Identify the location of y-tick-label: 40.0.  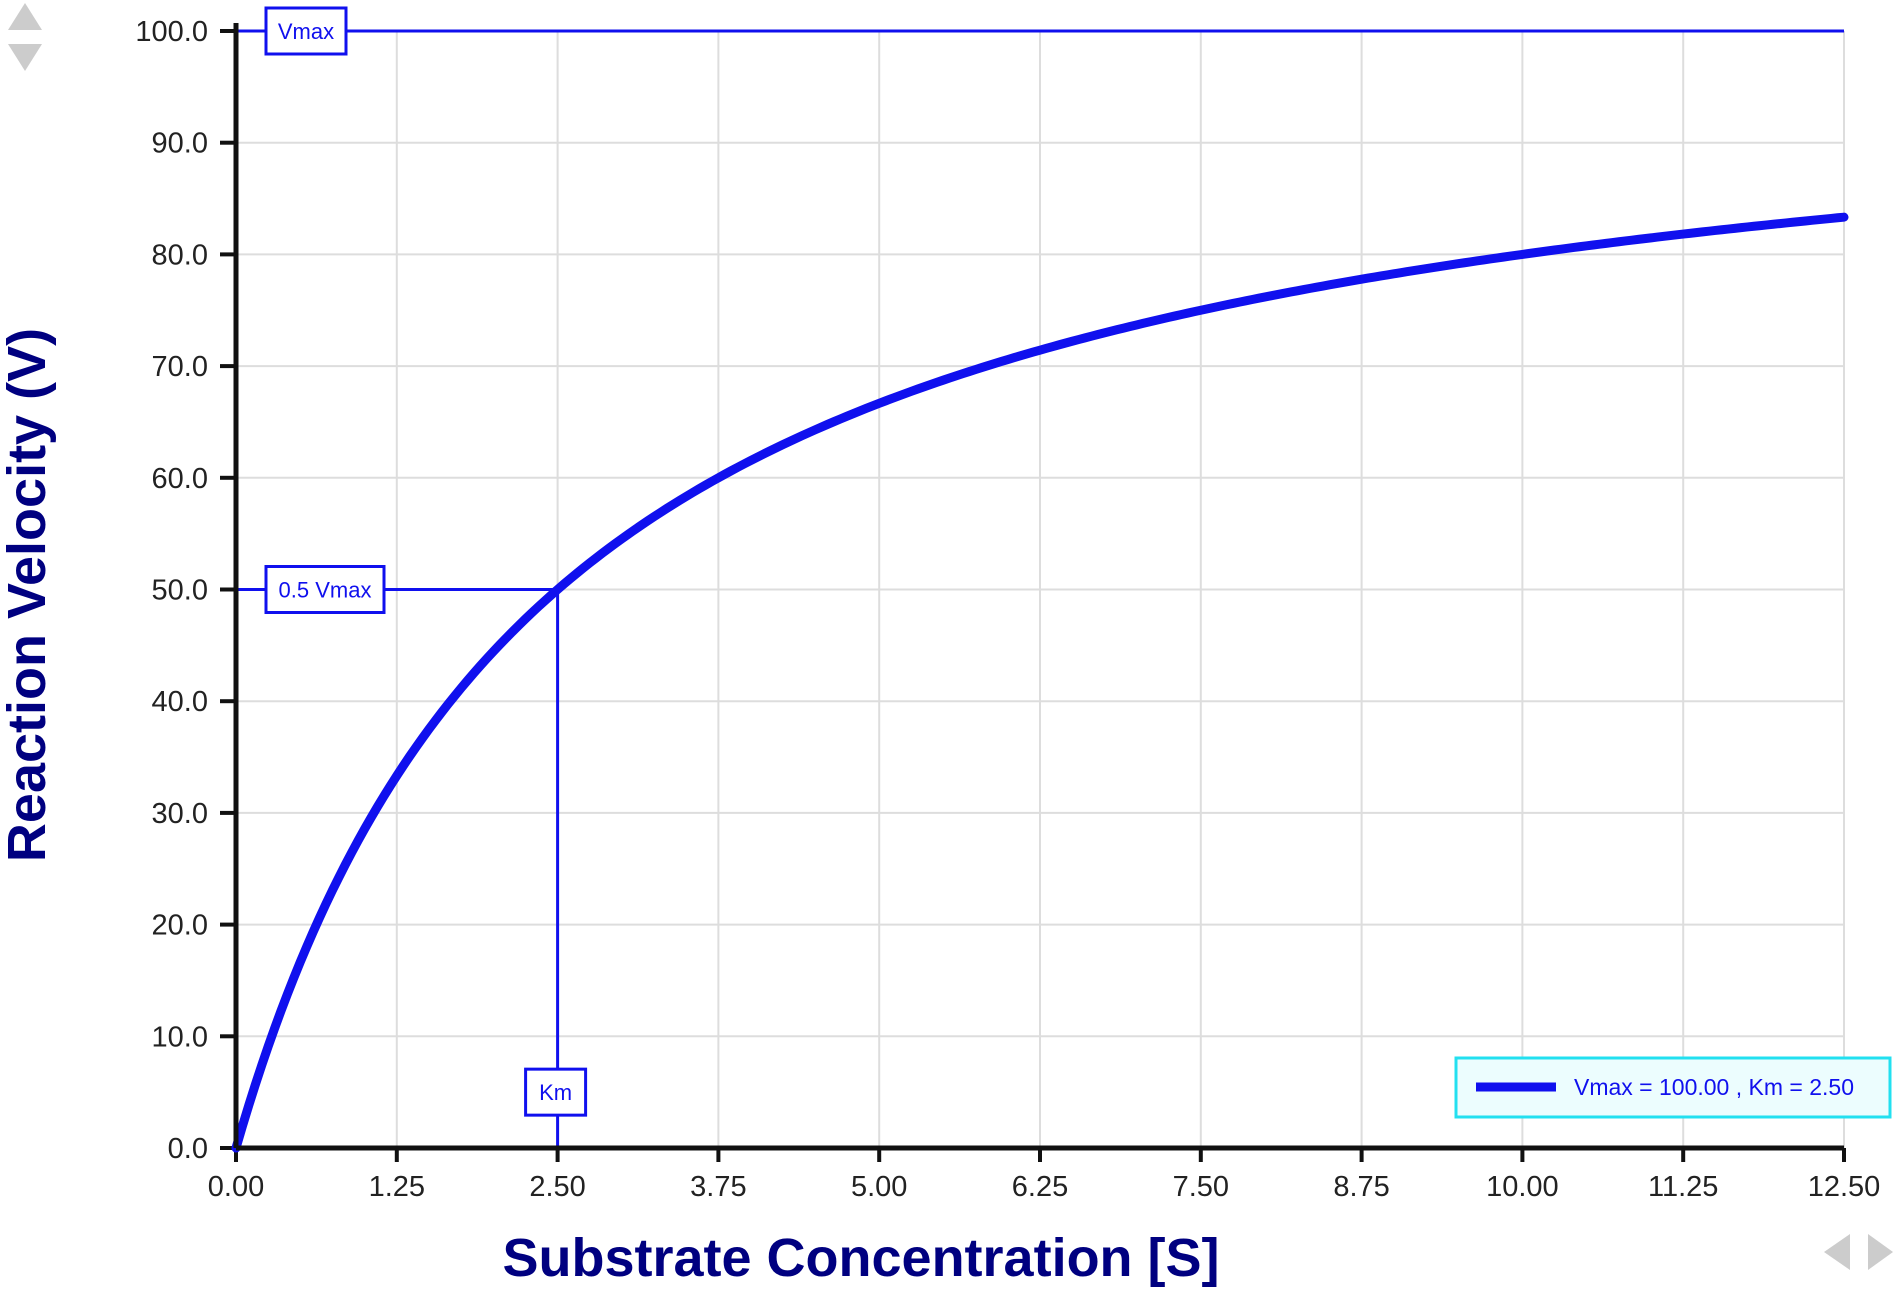
(180, 702).